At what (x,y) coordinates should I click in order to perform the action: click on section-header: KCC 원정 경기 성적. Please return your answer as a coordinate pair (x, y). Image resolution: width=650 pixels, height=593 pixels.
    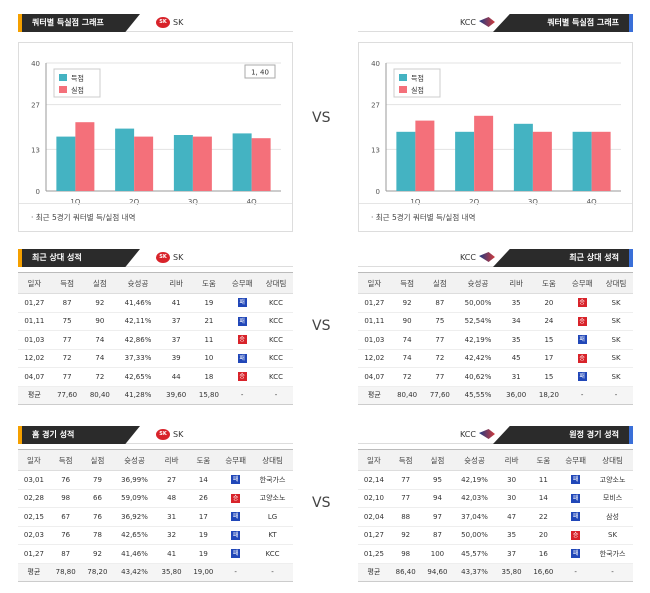
    Looking at the image, I should click on (495, 435).